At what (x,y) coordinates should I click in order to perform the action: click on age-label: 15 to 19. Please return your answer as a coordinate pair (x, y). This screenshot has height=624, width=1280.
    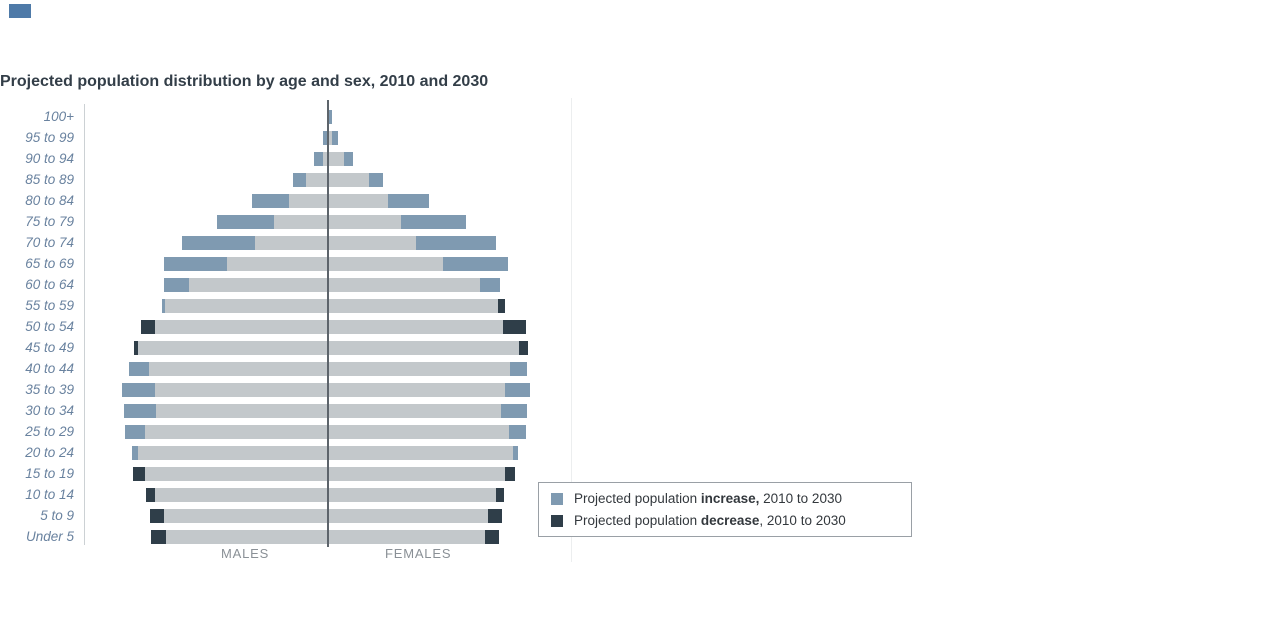
    Looking at the image, I should click on (49, 473).